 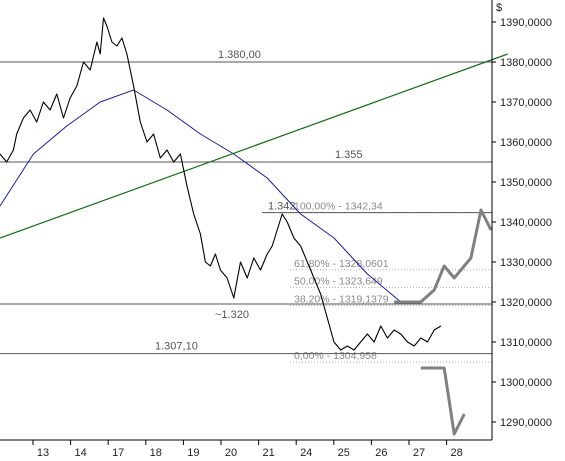 What do you see at coordinates (526, 303) in the screenshot?
I see `y-tick-label: 1320,0000` at bounding box center [526, 303].